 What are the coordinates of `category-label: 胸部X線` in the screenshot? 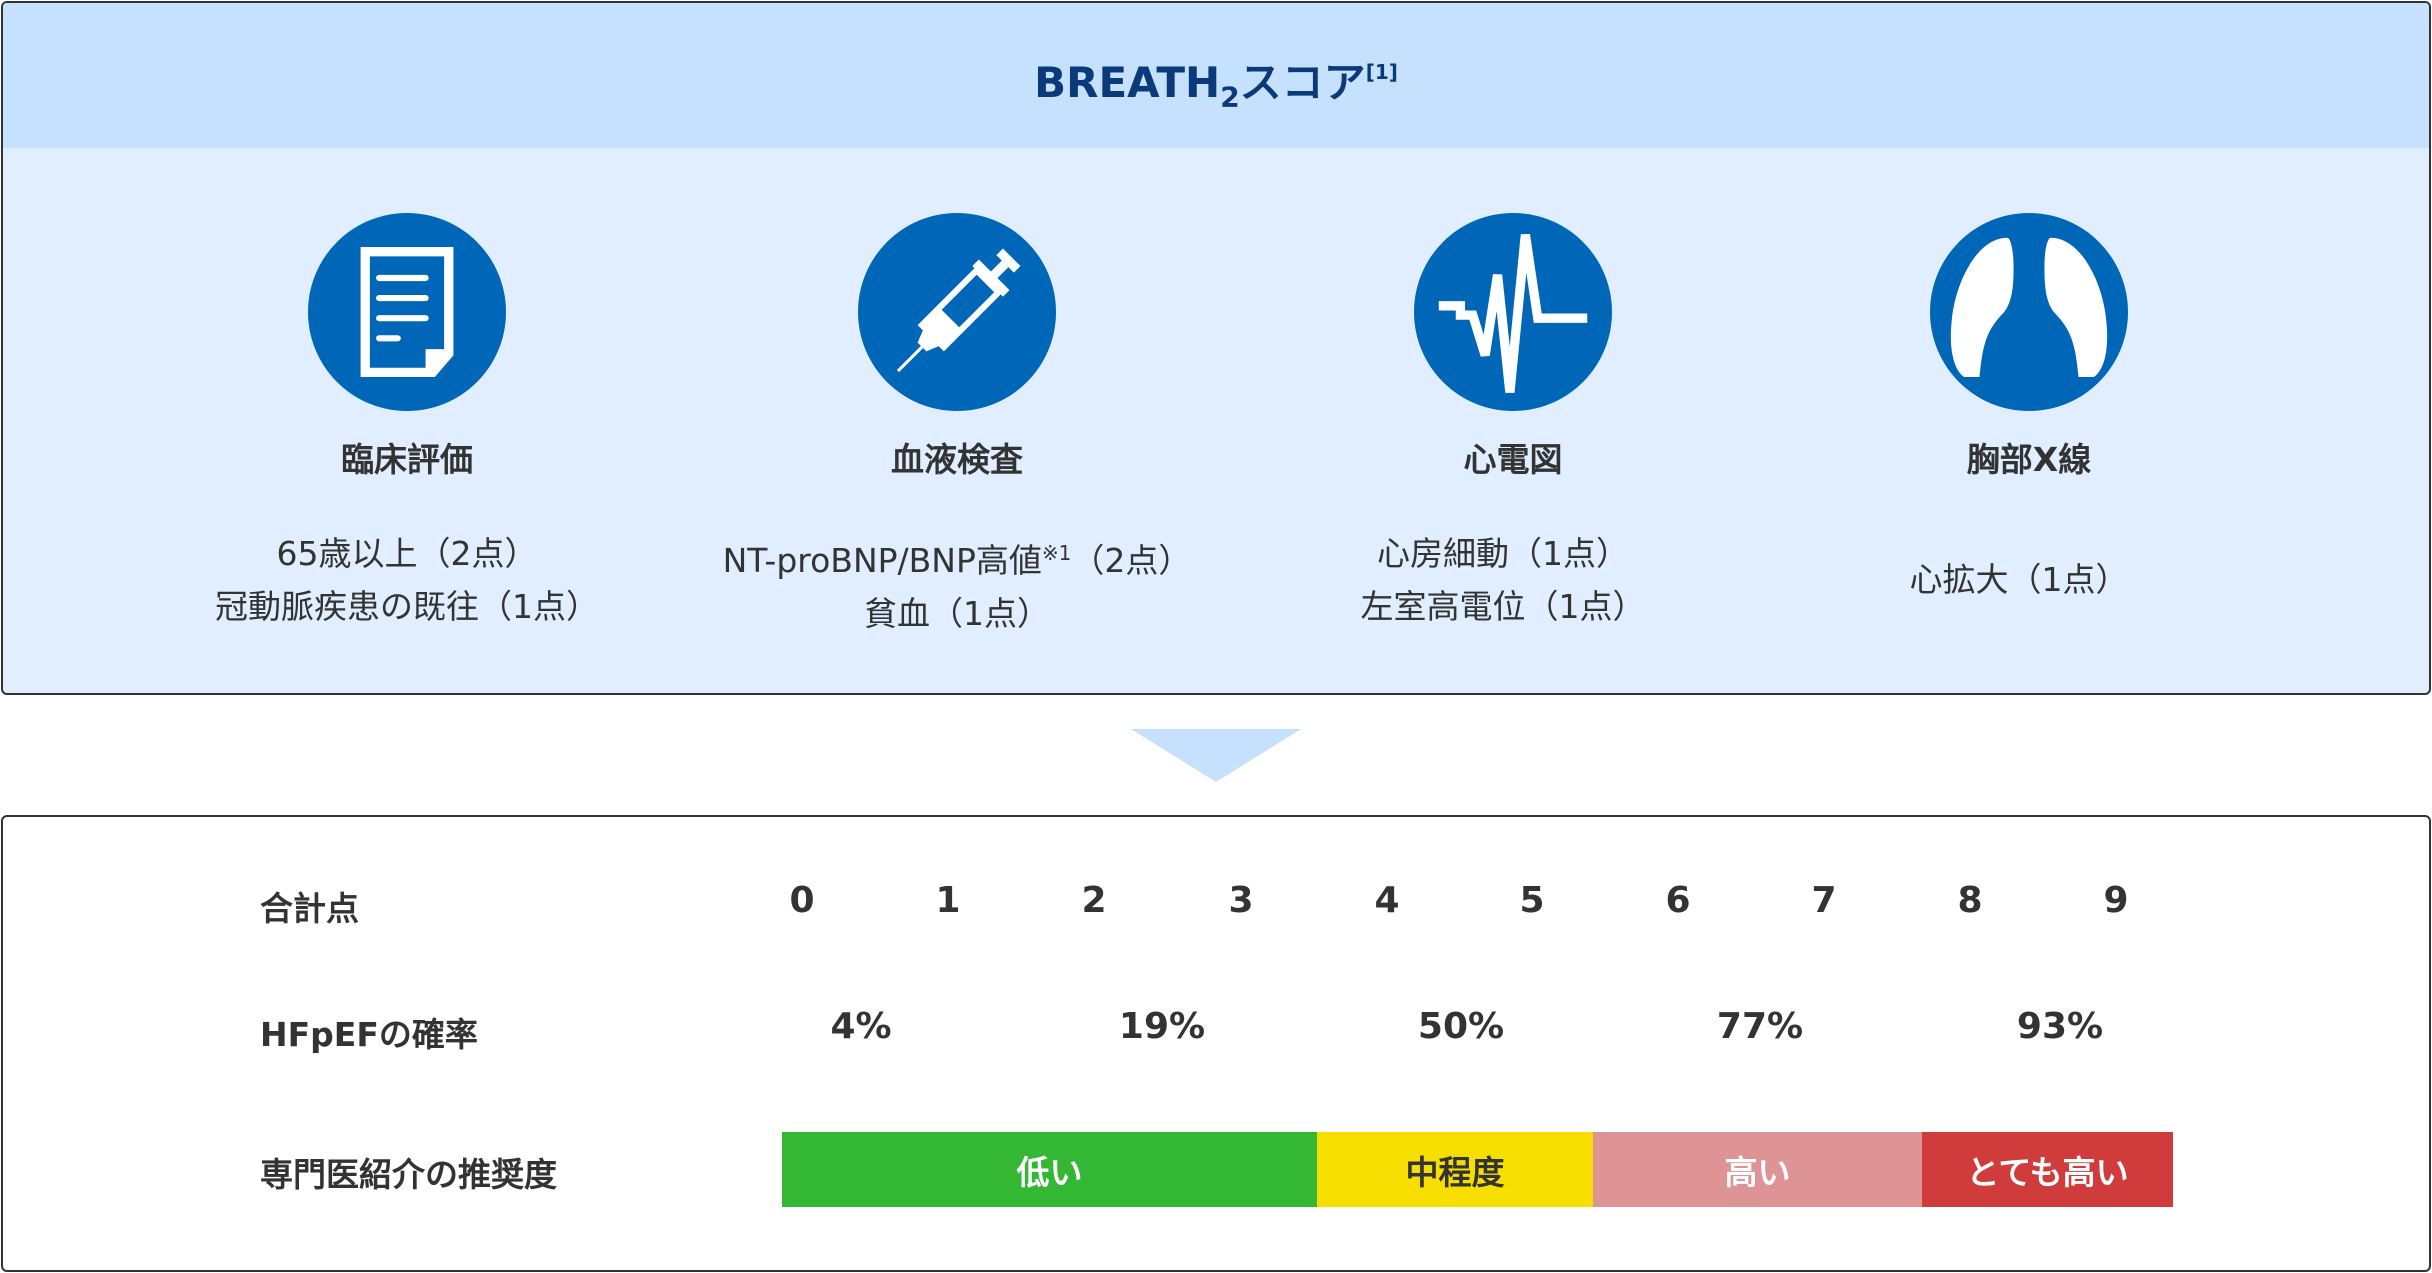 It's located at (2029, 459).